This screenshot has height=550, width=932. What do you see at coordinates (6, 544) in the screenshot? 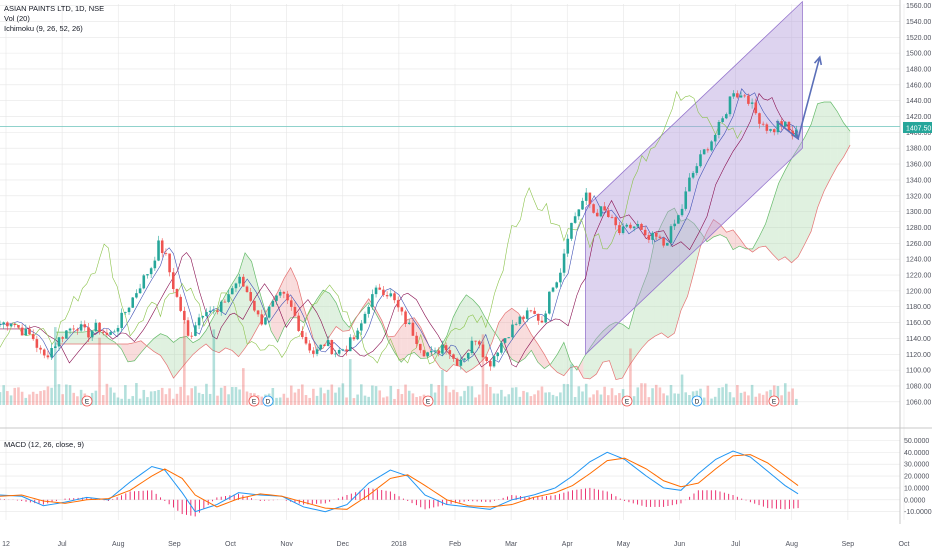
I see `time-tick-label: 12` at bounding box center [6, 544].